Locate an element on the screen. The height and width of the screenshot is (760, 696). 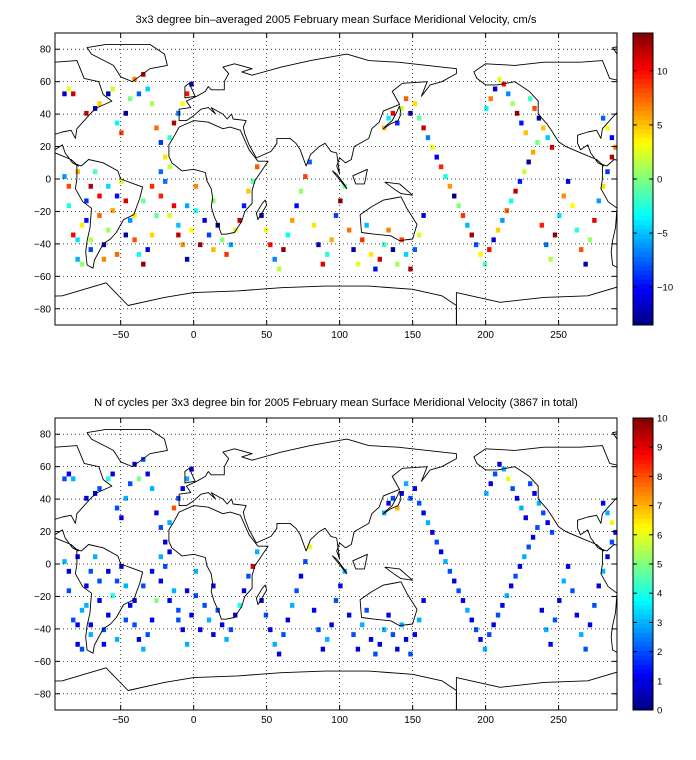
colorbar-tick-label: 10 is located at coordinates (662, 419).